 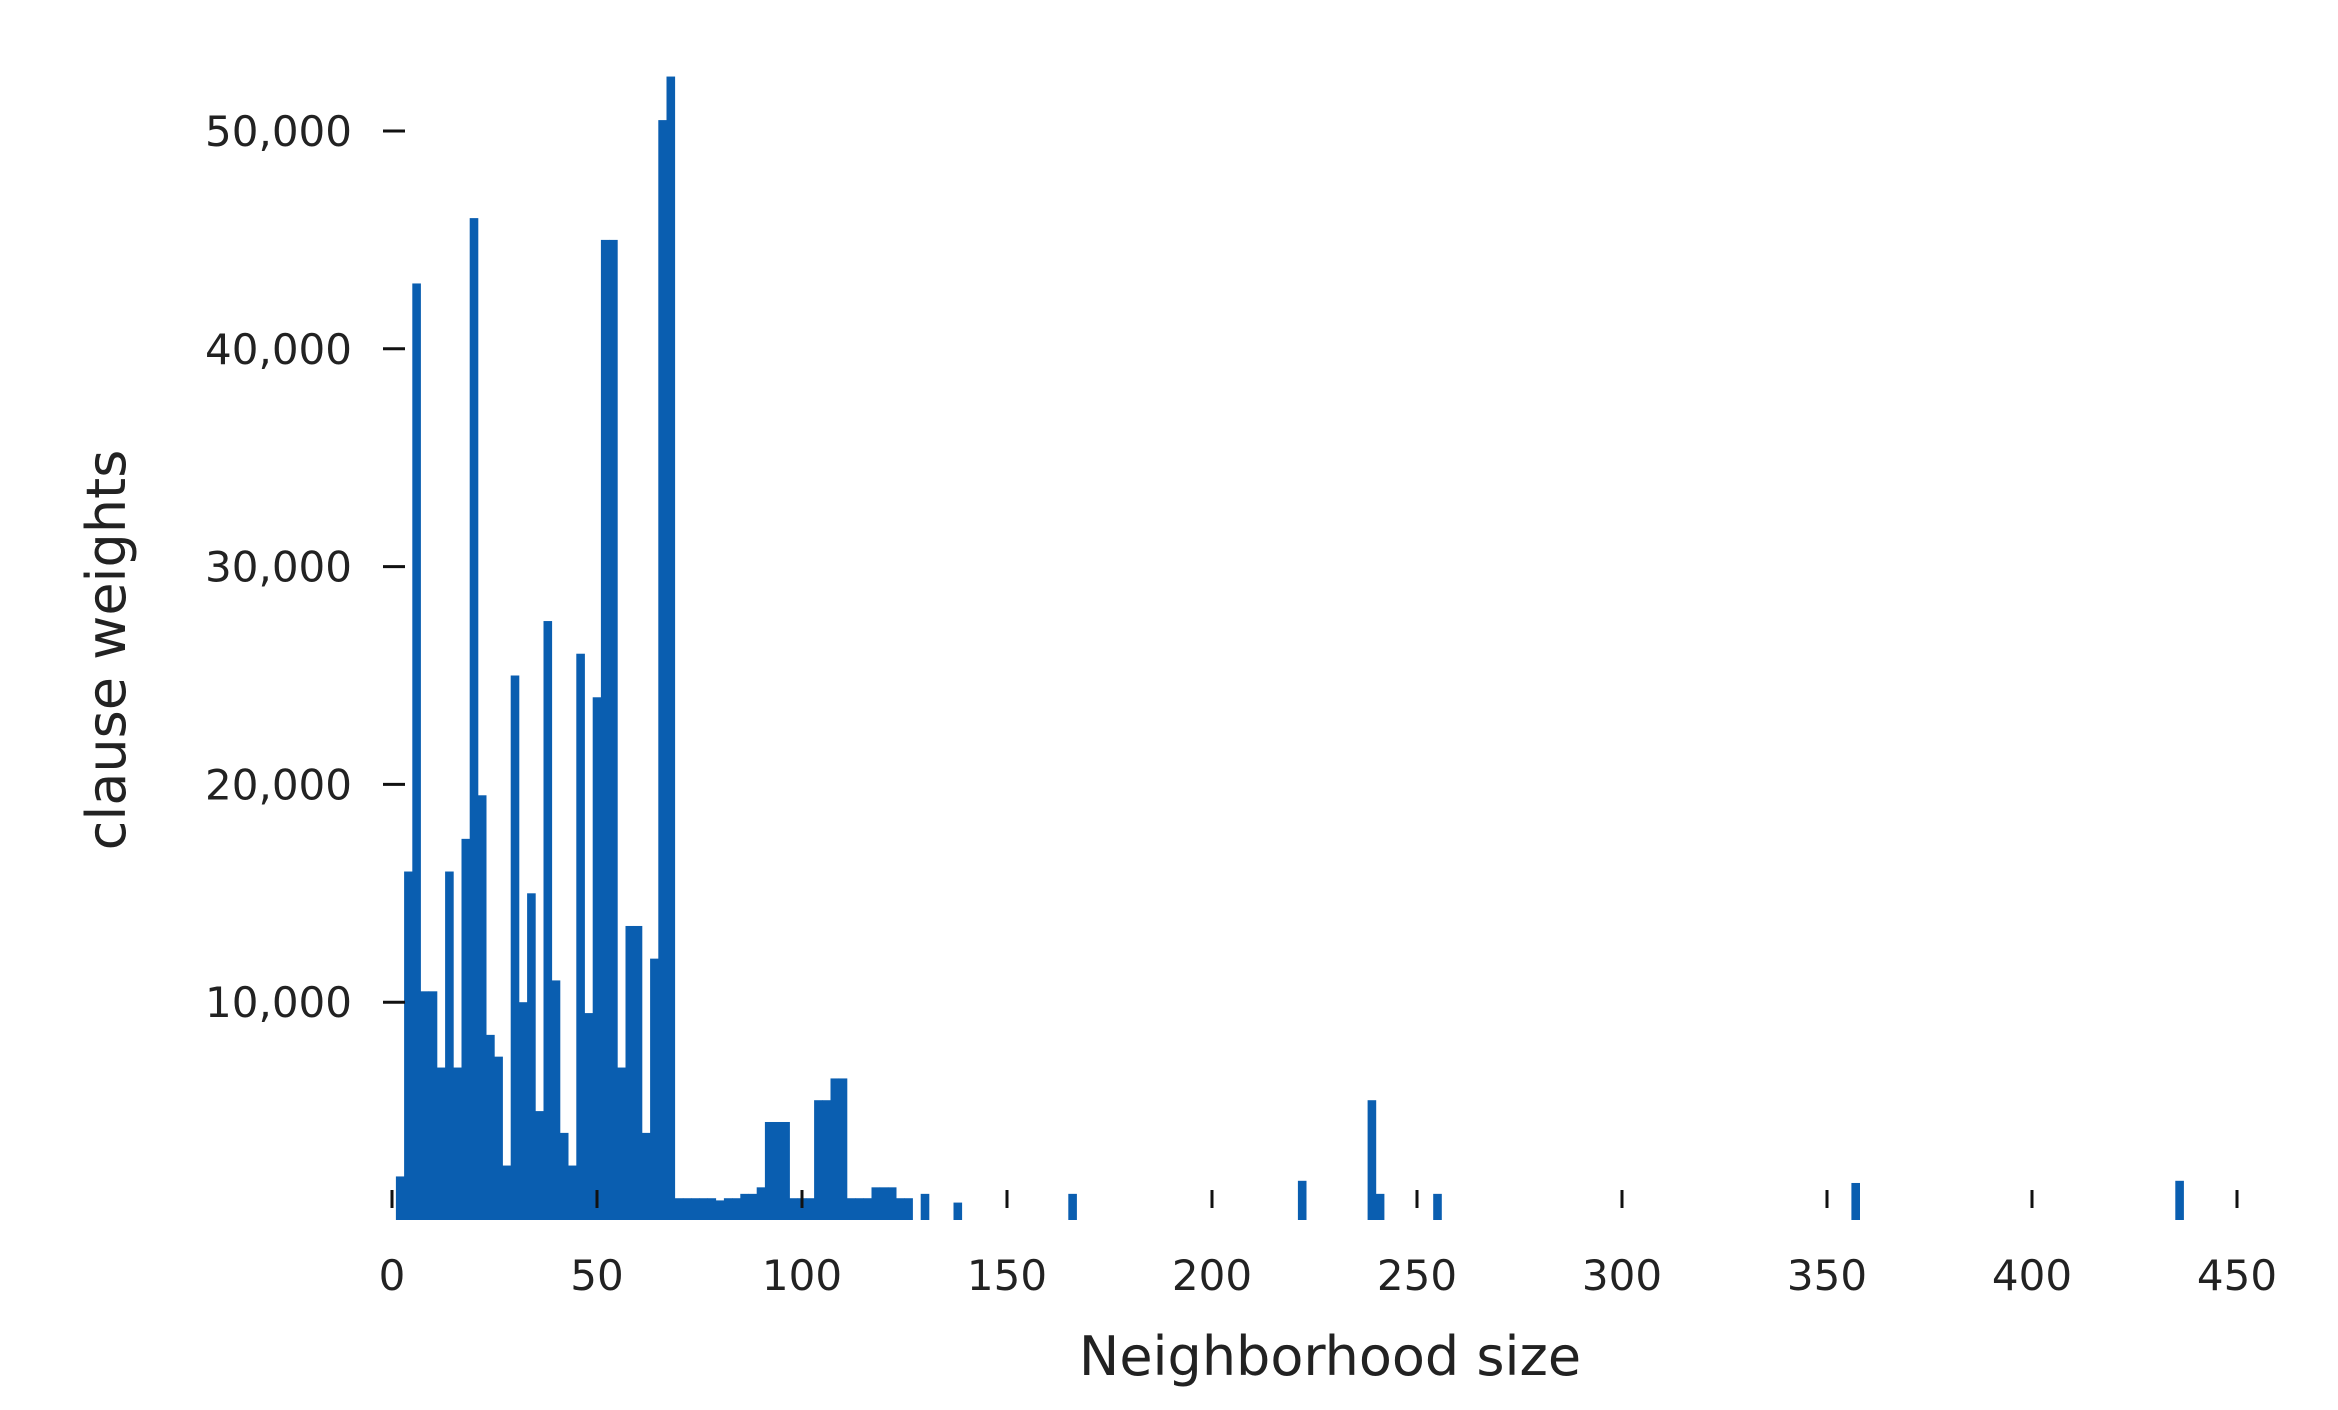 What do you see at coordinates (802, 1275) in the screenshot?
I see `x-tick-label: 100` at bounding box center [802, 1275].